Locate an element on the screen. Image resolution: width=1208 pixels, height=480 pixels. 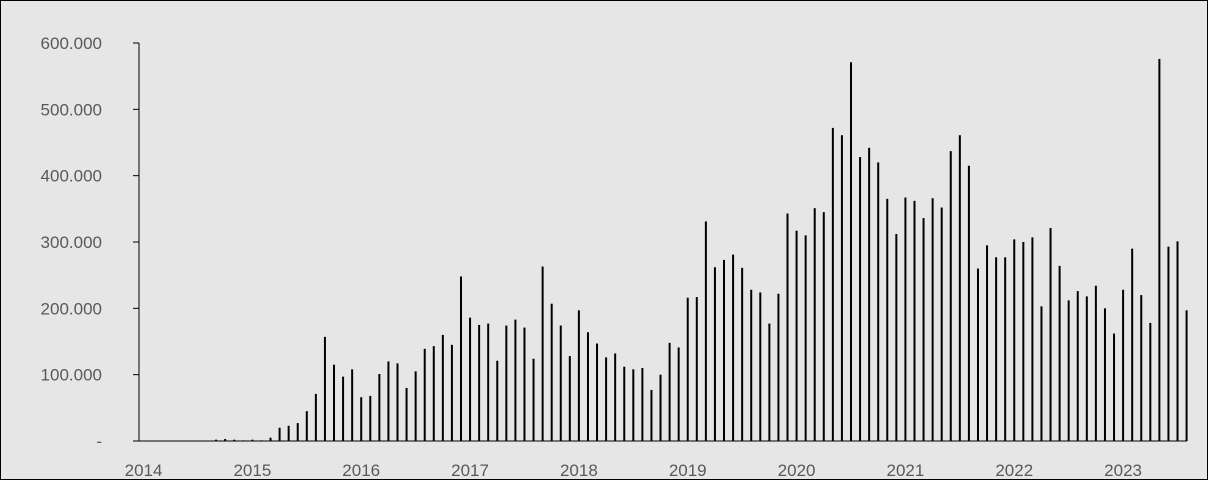
y-tick-label: 500.000 is located at coordinates (71, 109).